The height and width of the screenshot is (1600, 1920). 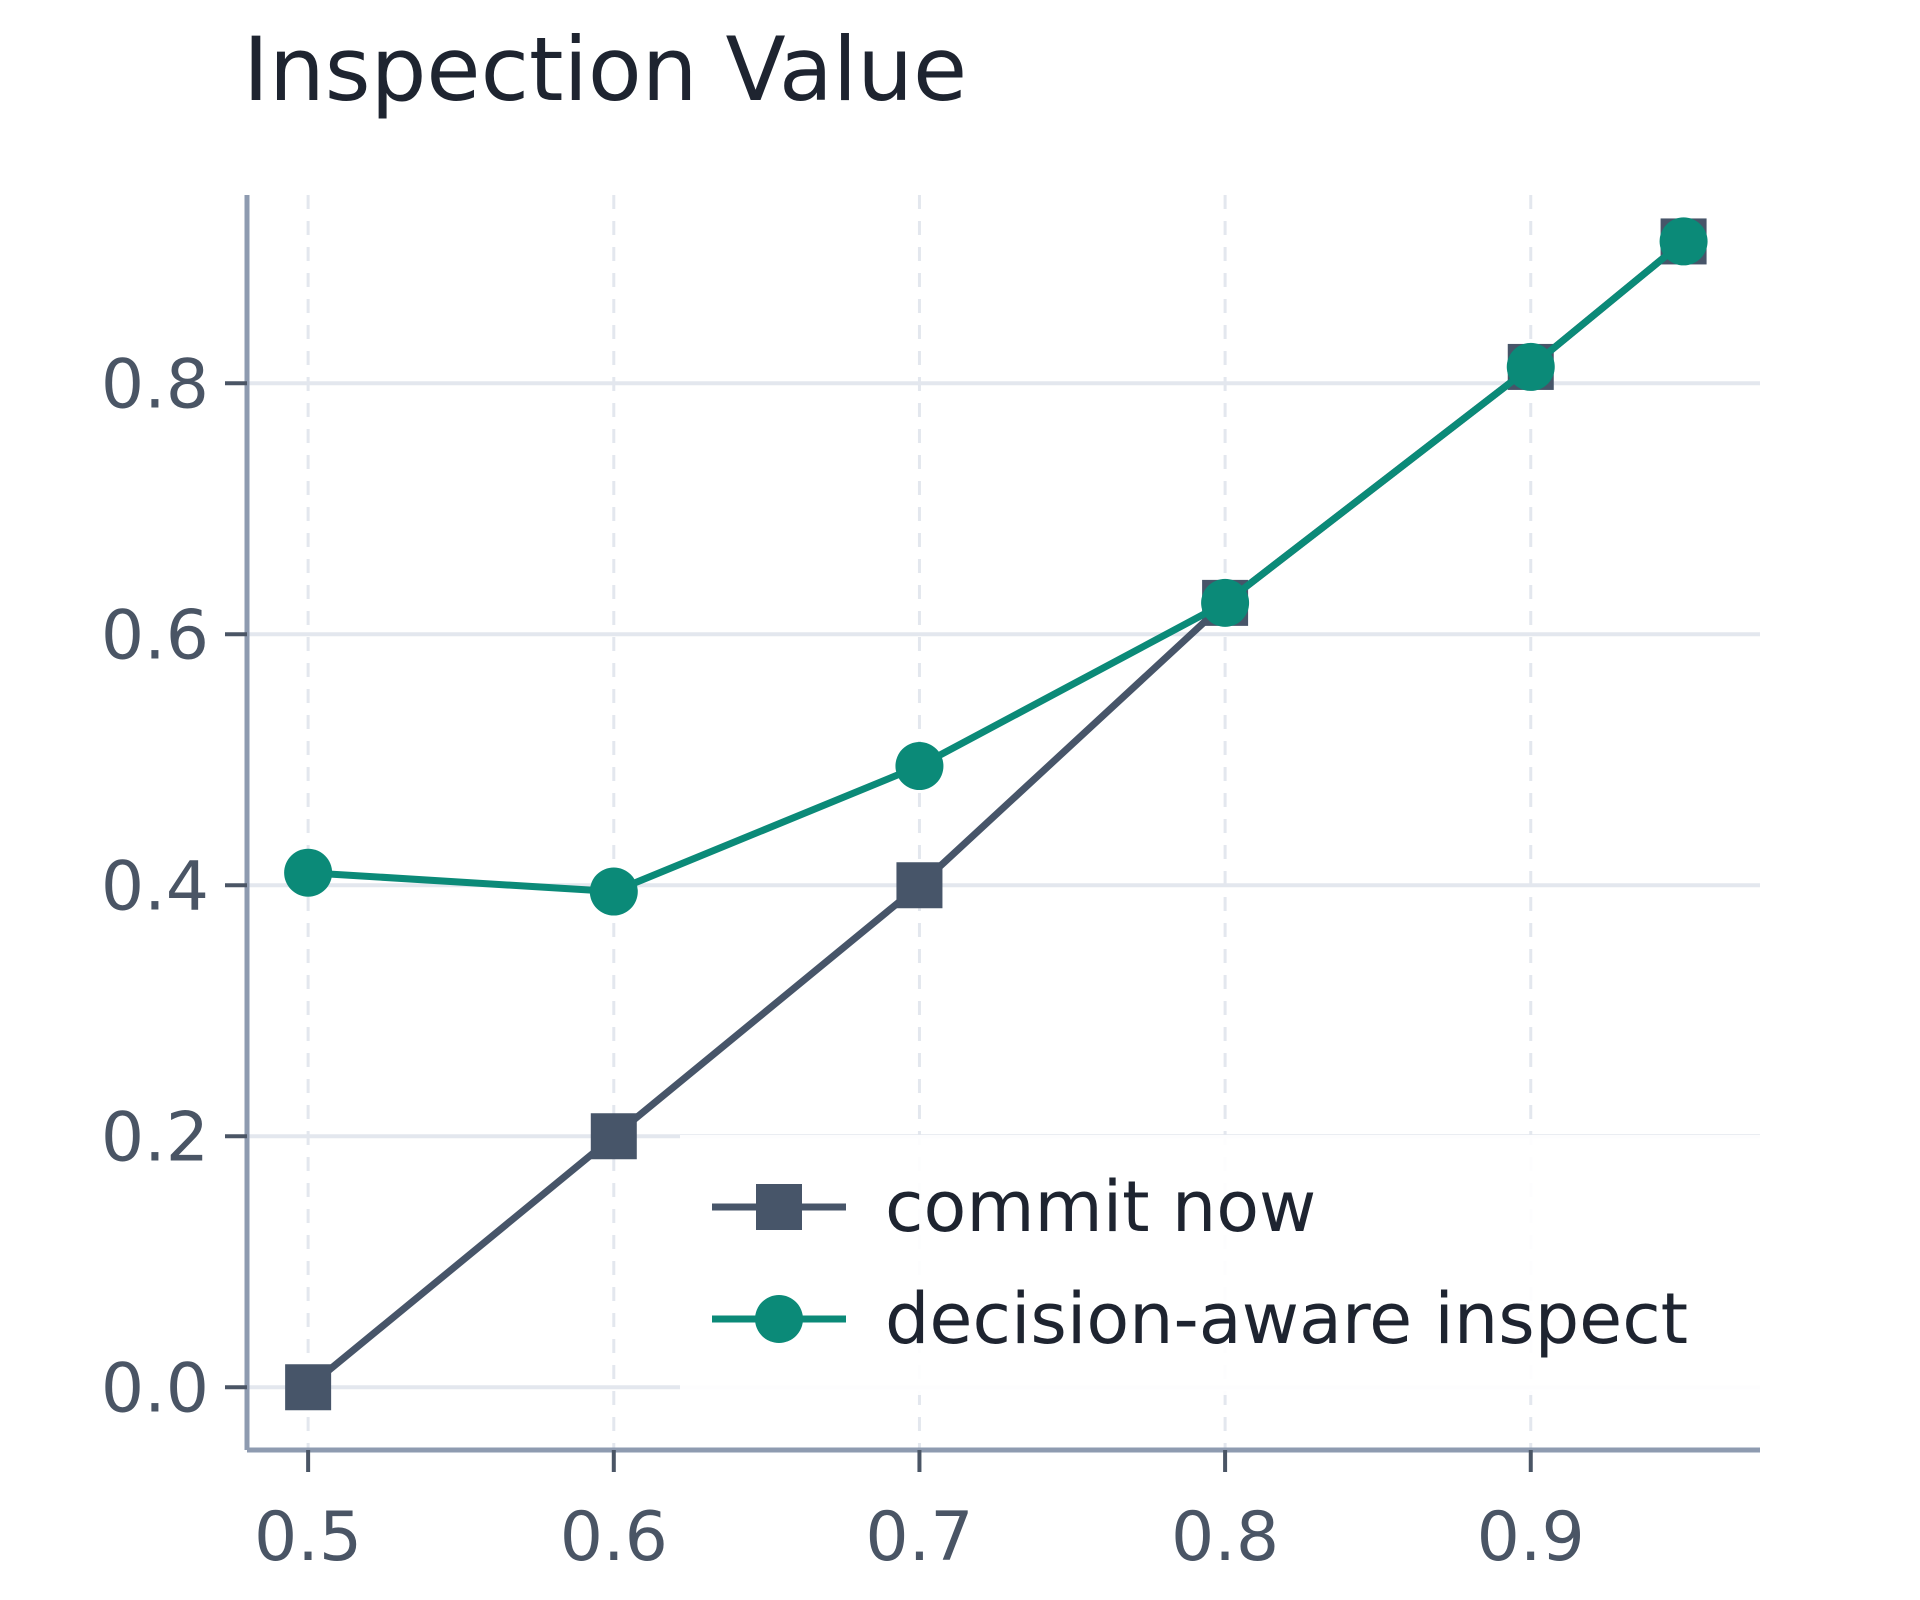 I want to click on x-tick-label: 0.9, so click(x=1531, y=1537).